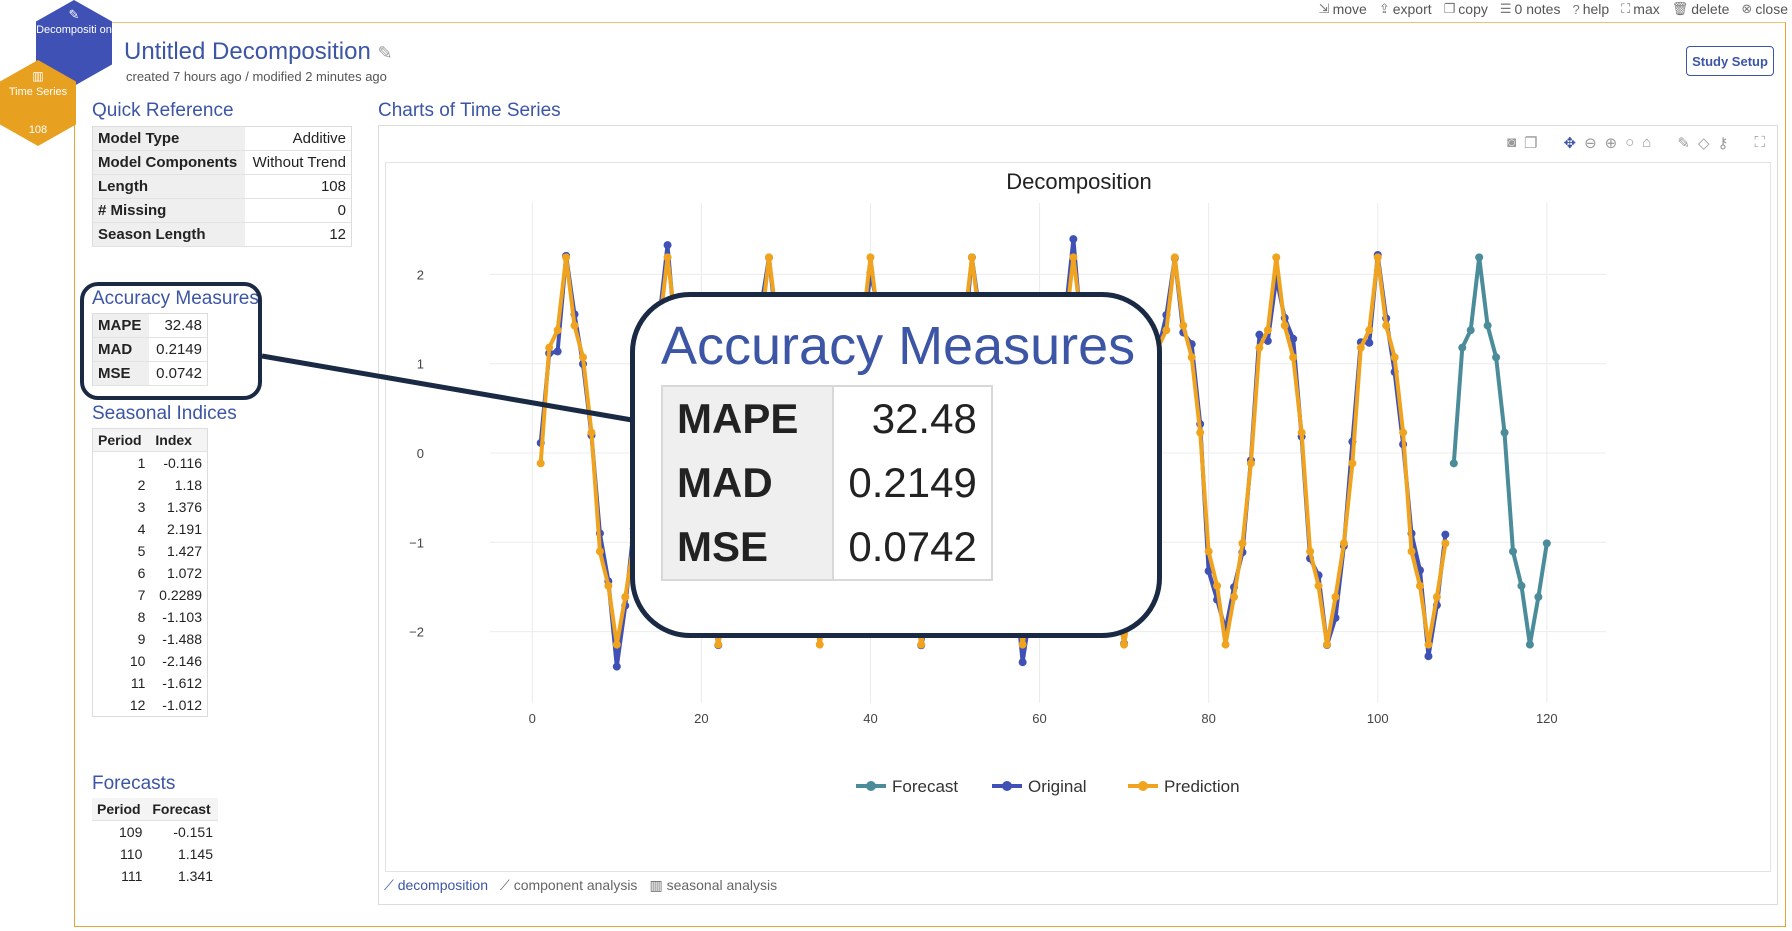 Image resolution: width=1792 pixels, height=931 pixels. Describe the element at coordinates (1466, 9) in the screenshot. I see `copy-action: ❐ copy` at that location.